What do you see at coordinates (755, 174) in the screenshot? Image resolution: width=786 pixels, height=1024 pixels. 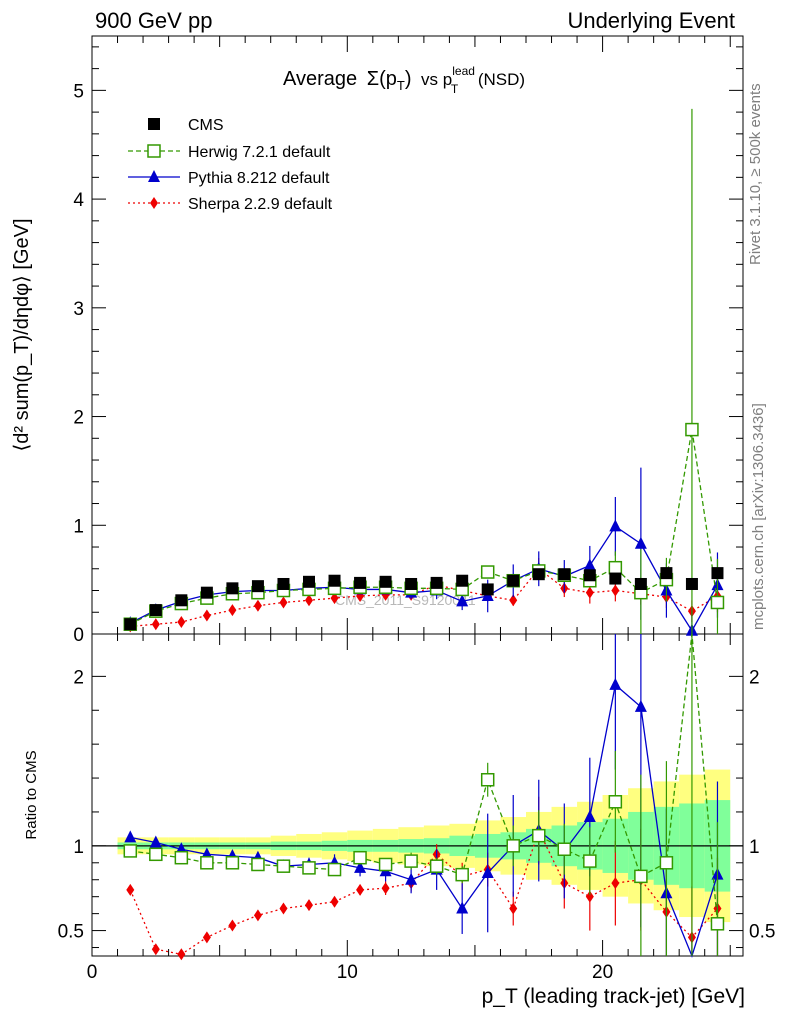 I see `rivet-version-label: Rivet 3.1.10, ≥ 500k events` at bounding box center [755, 174].